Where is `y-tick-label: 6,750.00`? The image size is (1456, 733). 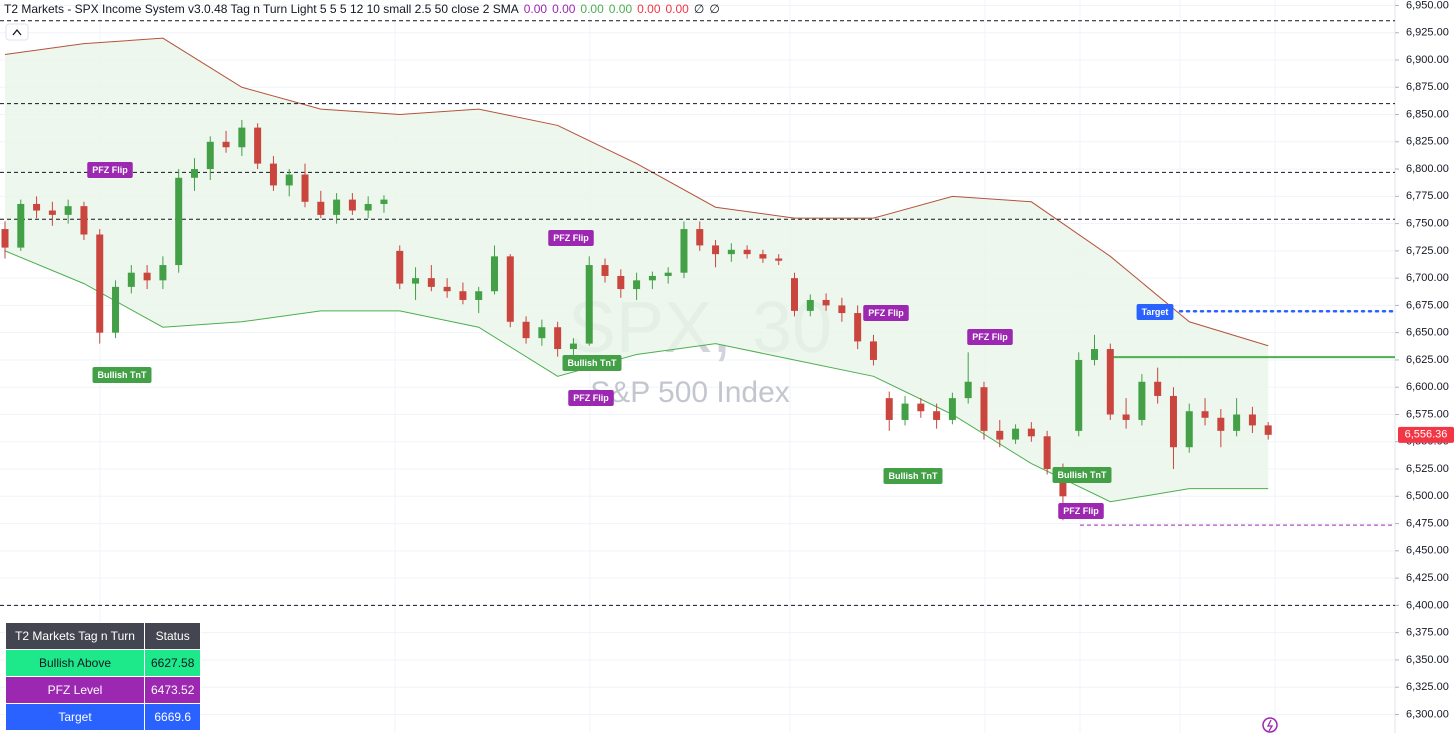
y-tick-label: 6,750.00 is located at coordinates (1427, 224).